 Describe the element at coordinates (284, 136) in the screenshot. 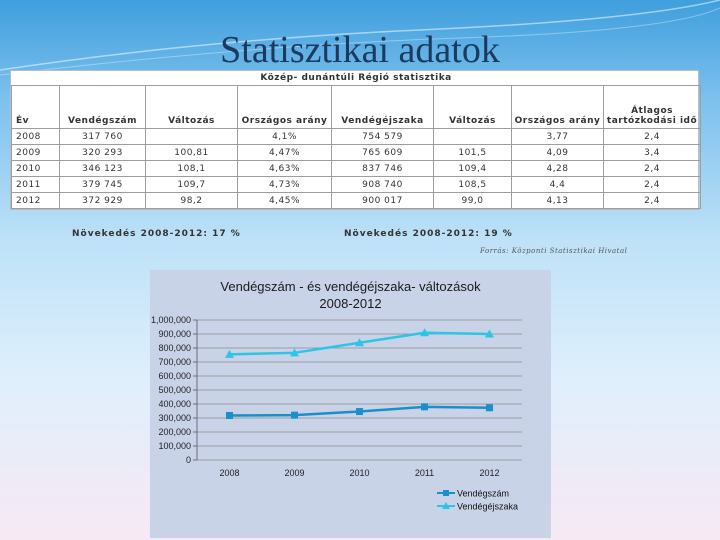

I see `table-cell: 4,1%` at that location.